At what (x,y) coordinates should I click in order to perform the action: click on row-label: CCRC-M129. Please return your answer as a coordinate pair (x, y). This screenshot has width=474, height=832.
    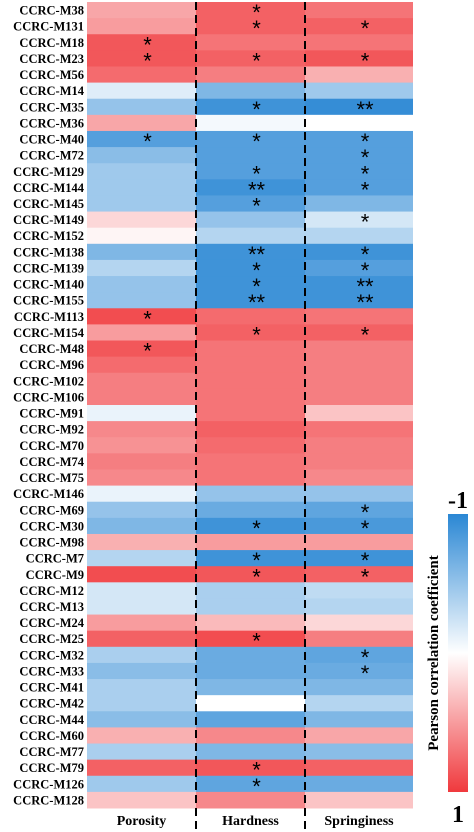
    Looking at the image, I should click on (48, 172).